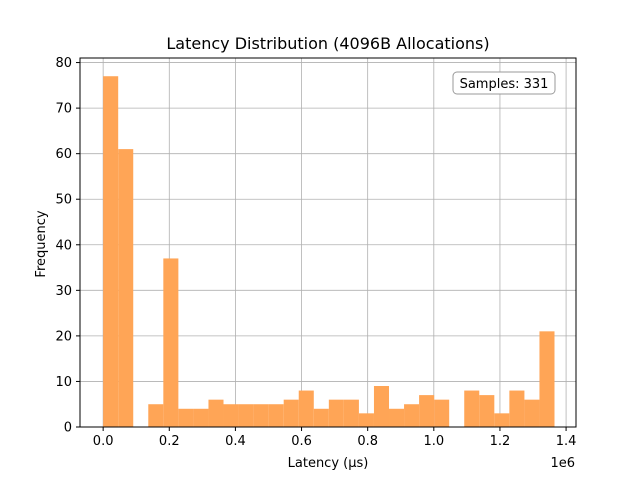  Describe the element at coordinates (235, 441) in the screenshot. I see `x-tick-label: 0.4` at that location.